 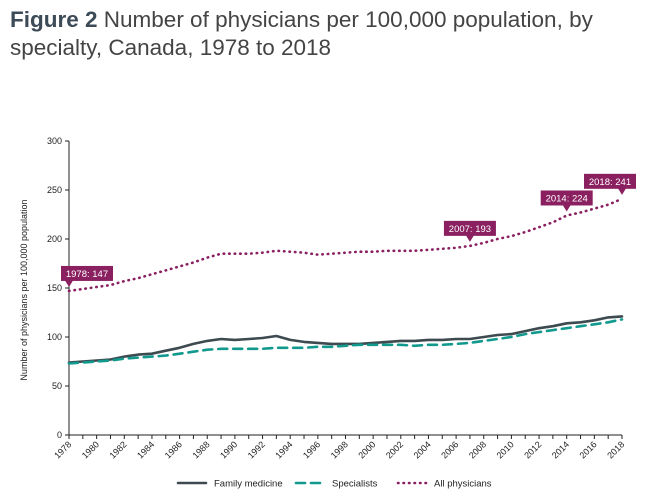 I want to click on annotation-callout: 2007: 193, so click(x=469, y=231).